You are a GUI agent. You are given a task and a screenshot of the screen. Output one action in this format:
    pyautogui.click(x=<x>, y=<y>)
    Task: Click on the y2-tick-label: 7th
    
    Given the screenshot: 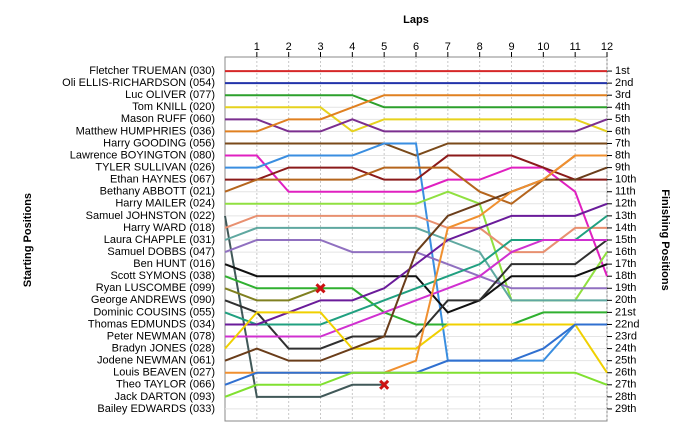 What is the action you would take?
    pyautogui.click(x=622, y=143)
    